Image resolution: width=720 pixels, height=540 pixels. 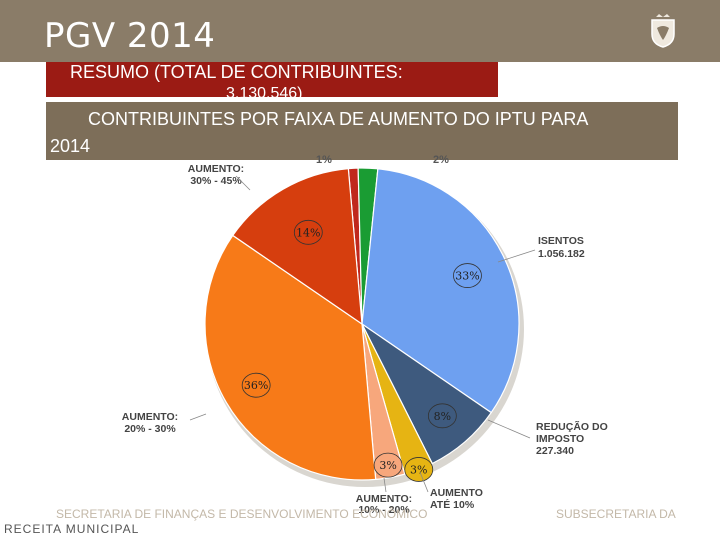 I want to click on partial-label-left: 1%, so click(x=324, y=160).